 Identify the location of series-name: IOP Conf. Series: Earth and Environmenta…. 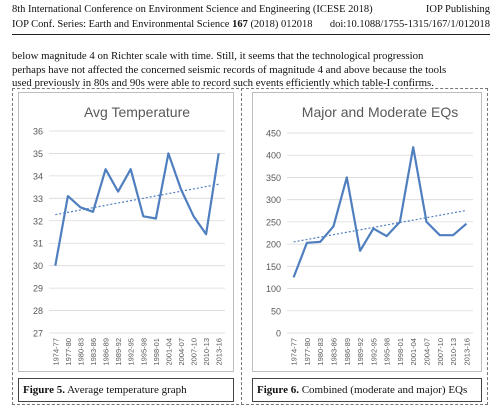
(121, 24).